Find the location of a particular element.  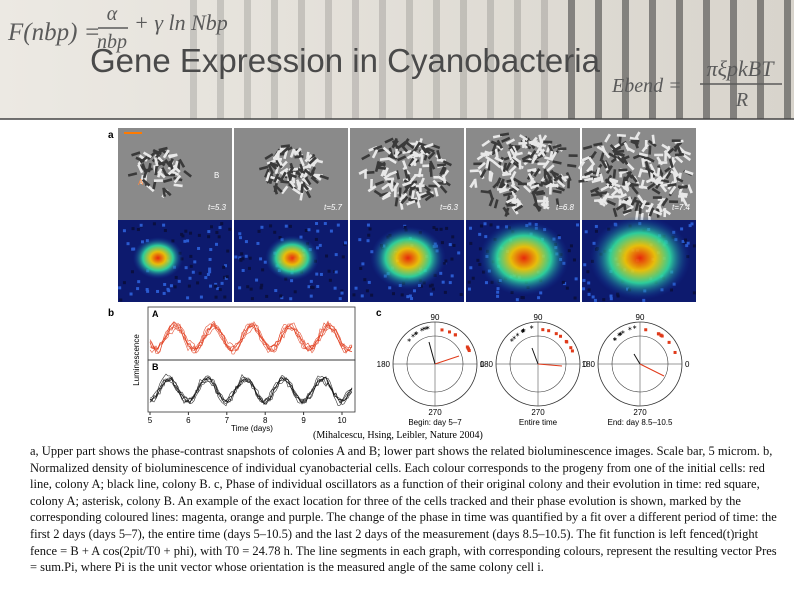

x-tick-label: 7 is located at coordinates (227, 420).